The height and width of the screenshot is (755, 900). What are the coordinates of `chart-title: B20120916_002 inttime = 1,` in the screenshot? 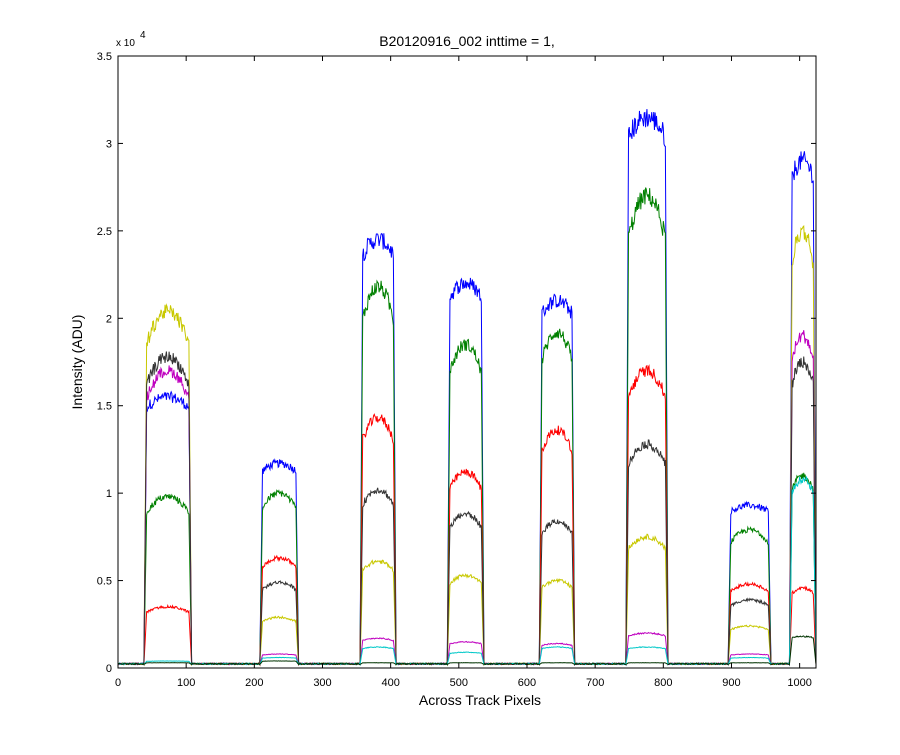 It's located at (467, 41).